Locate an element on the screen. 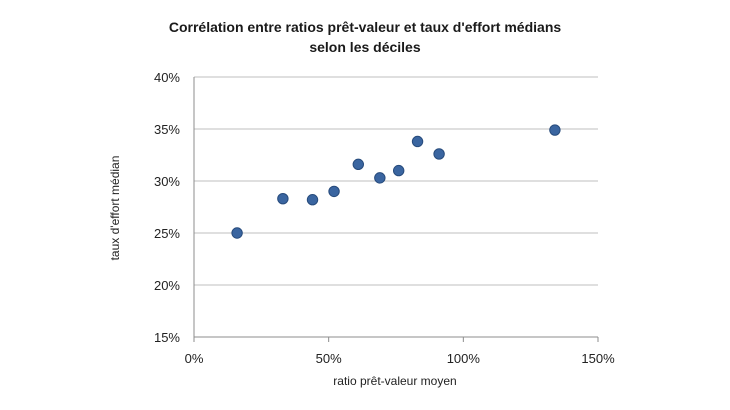  y-tick-label: 20% is located at coordinates (167, 285).